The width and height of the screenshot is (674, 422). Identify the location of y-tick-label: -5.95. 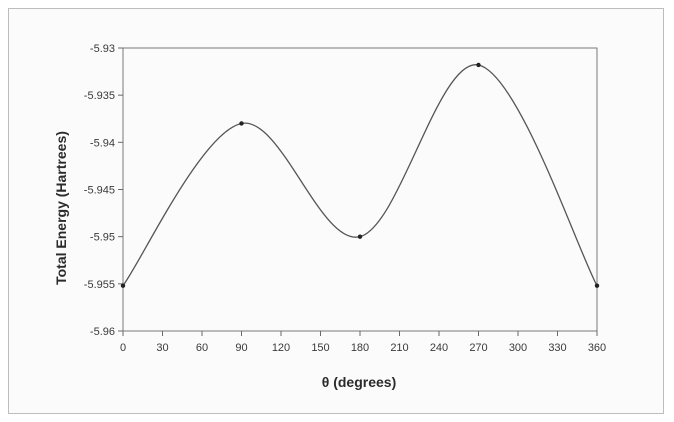
(102, 238).